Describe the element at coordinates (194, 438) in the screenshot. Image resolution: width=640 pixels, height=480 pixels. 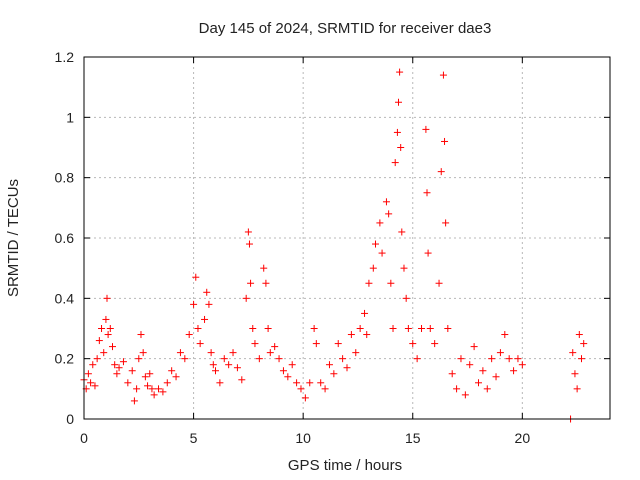
I see `x-tick-label: 5` at that location.